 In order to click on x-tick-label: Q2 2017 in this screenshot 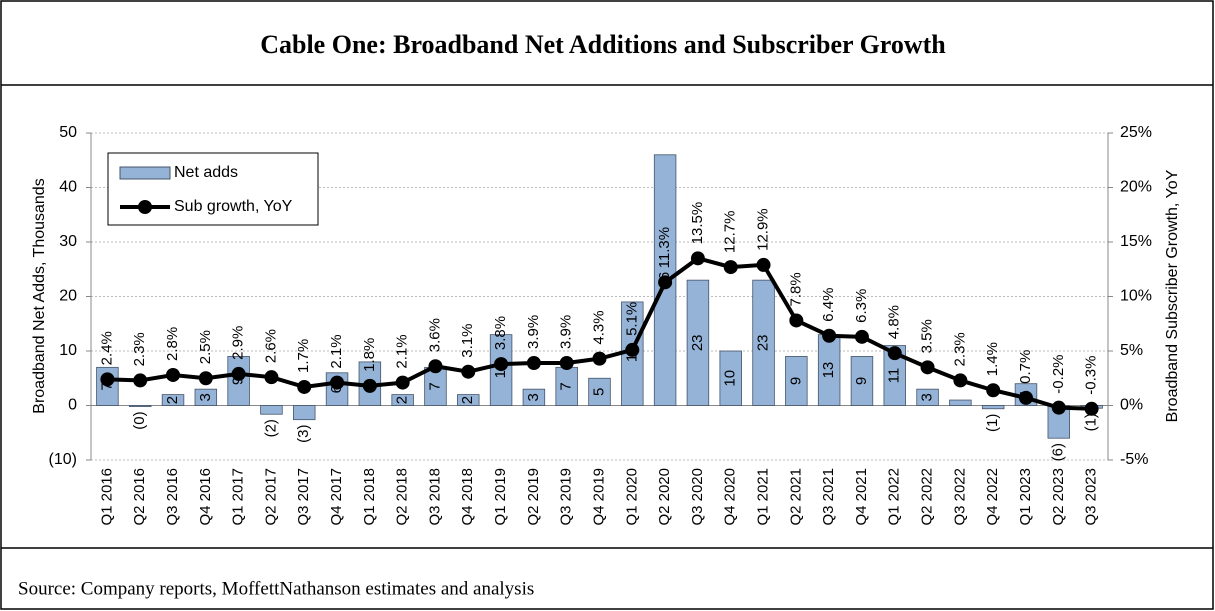, I will do `click(270, 497)`.